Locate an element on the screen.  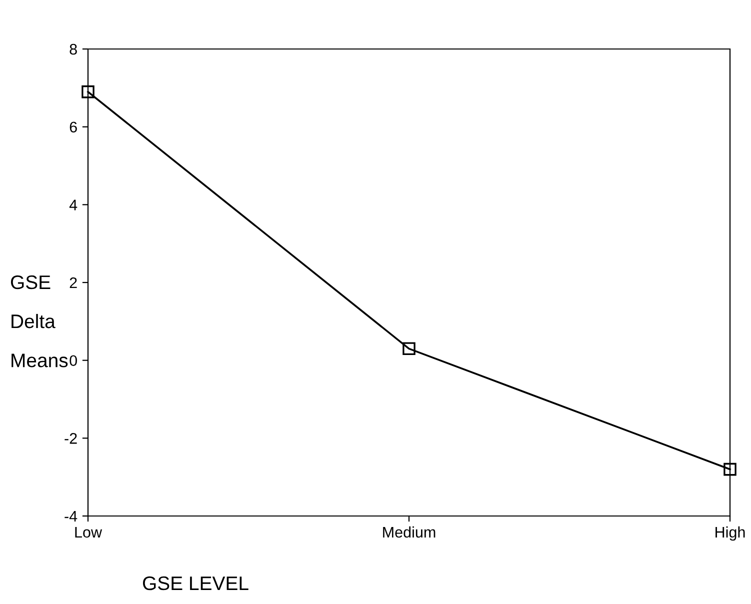
y-tick-label: 2 is located at coordinates (73, 282).